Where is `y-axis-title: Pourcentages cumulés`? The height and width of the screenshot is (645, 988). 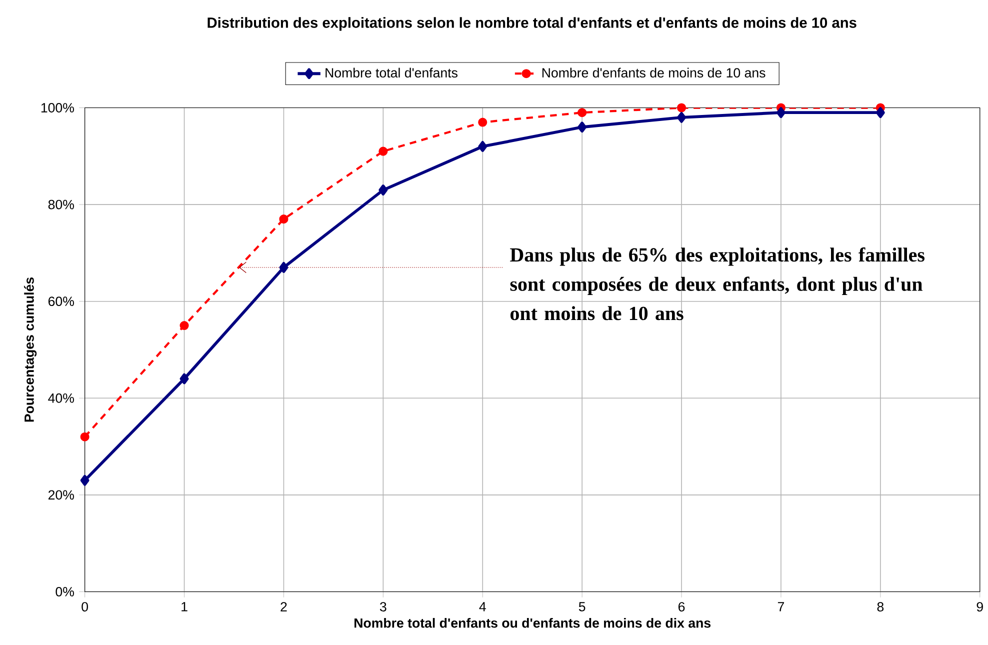
y-axis-title: Pourcentages cumulés is located at coordinates (30, 350).